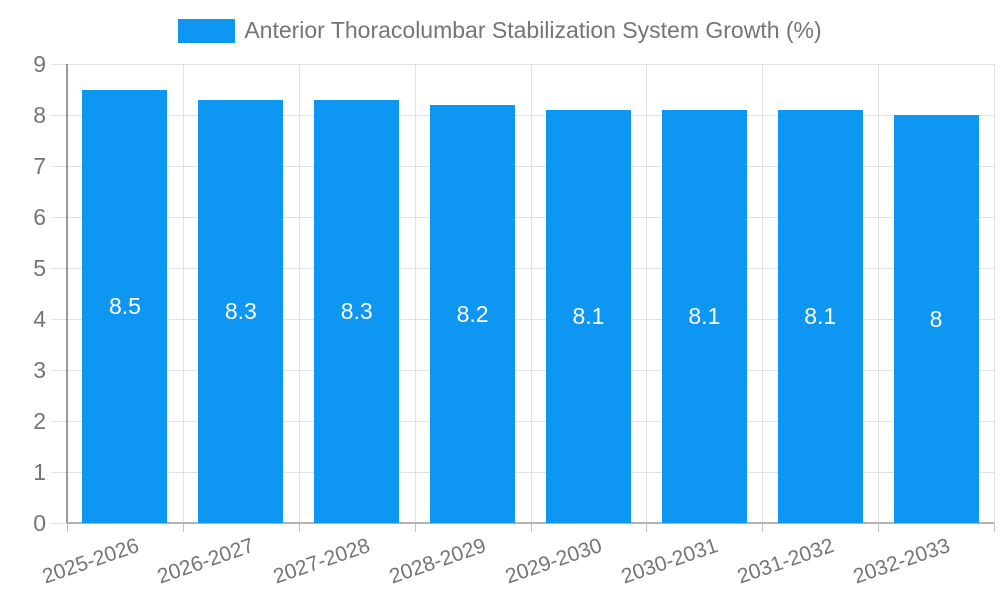 The height and width of the screenshot is (600, 1000). I want to click on x-axis-line, so click(530, 523).